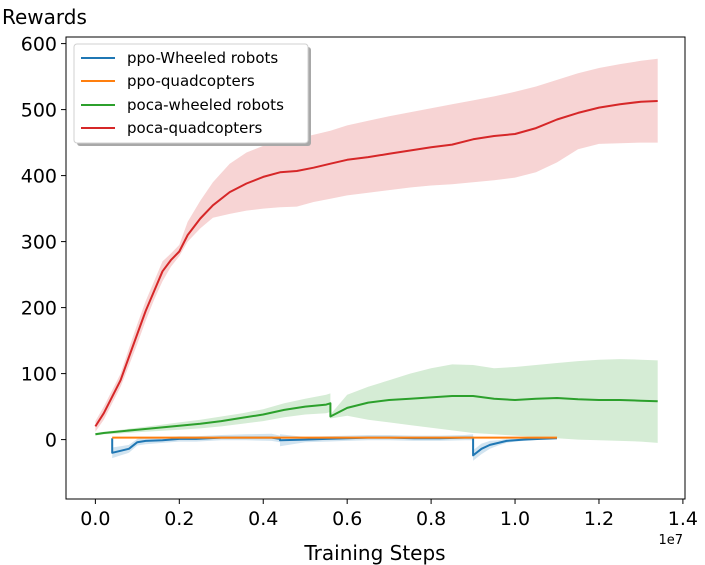 Image resolution: width=705 pixels, height=565 pixels. I want to click on y-axis: 0 100 200 300 400 500 600, so click(43, 243).